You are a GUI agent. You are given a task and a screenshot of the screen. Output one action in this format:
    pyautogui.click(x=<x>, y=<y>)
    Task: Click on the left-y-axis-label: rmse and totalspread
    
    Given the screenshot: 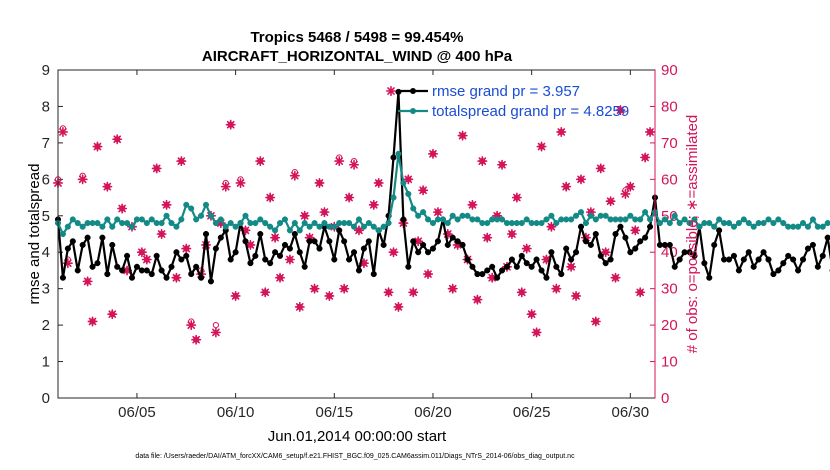 What is the action you would take?
    pyautogui.click(x=34, y=234)
    